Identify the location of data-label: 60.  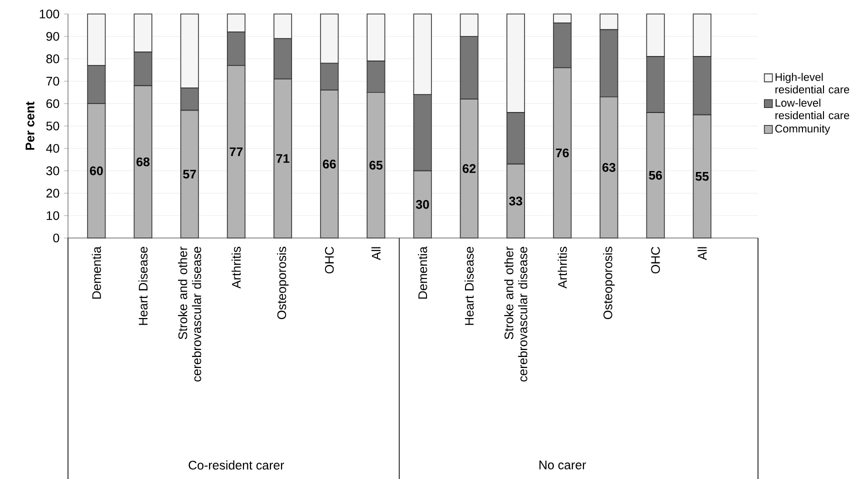
(96, 171).